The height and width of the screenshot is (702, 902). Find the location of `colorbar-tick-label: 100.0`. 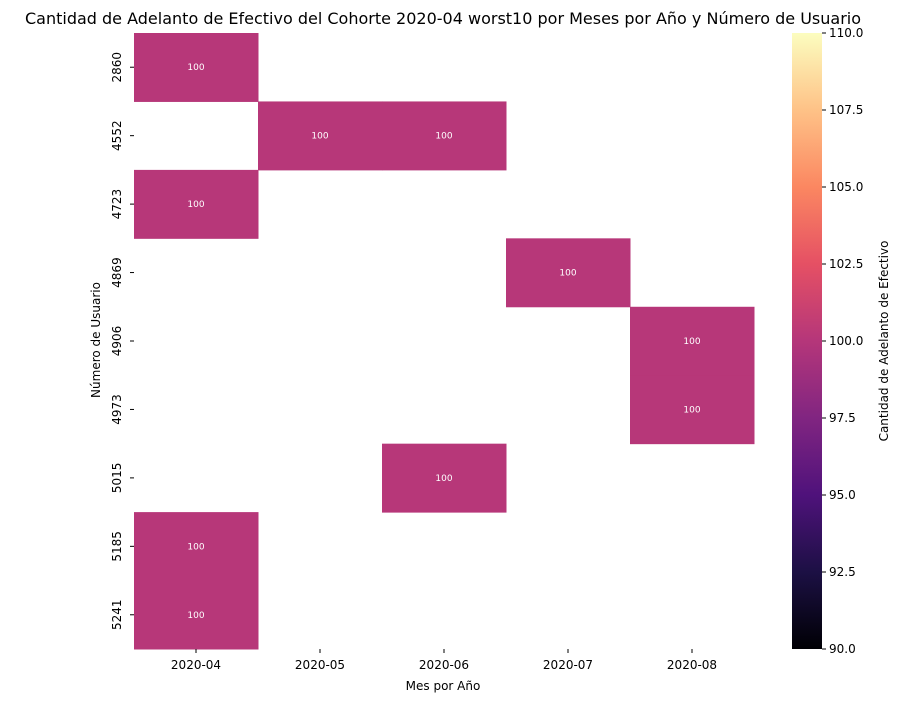

colorbar-tick-label: 100.0 is located at coordinates (846, 341).